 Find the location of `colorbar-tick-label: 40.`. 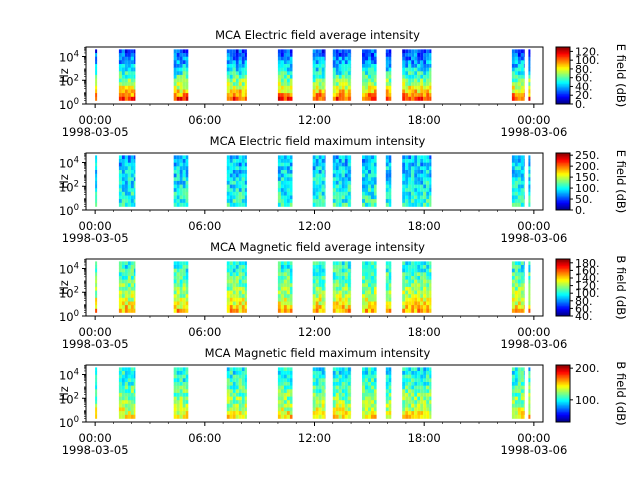

colorbar-tick-label: 40. is located at coordinates (584, 316).